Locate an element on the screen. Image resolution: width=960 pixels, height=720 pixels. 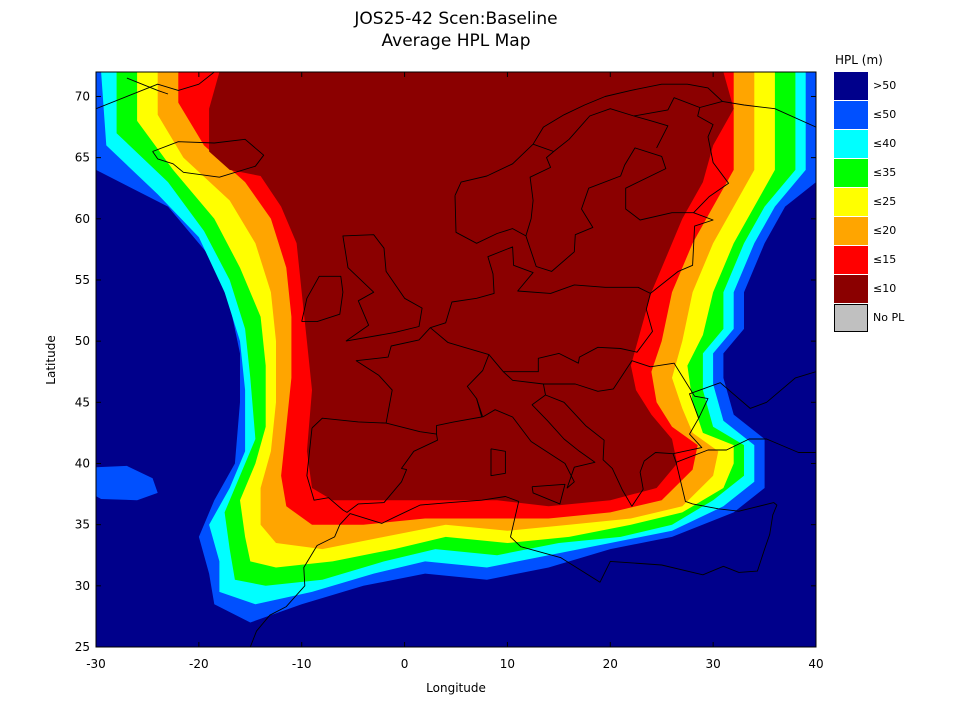
legend-label: ≤50 is located at coordinates (885, 114).